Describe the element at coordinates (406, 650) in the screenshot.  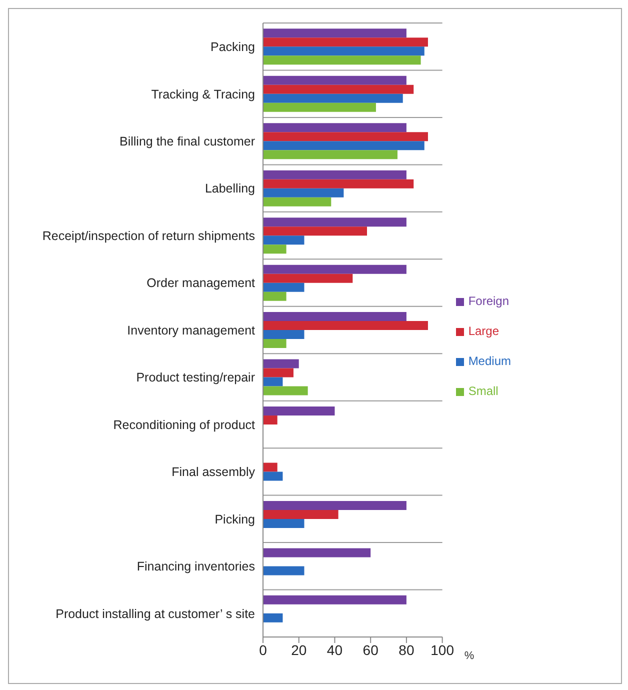
I see `x-tick-label: 80` at that location.